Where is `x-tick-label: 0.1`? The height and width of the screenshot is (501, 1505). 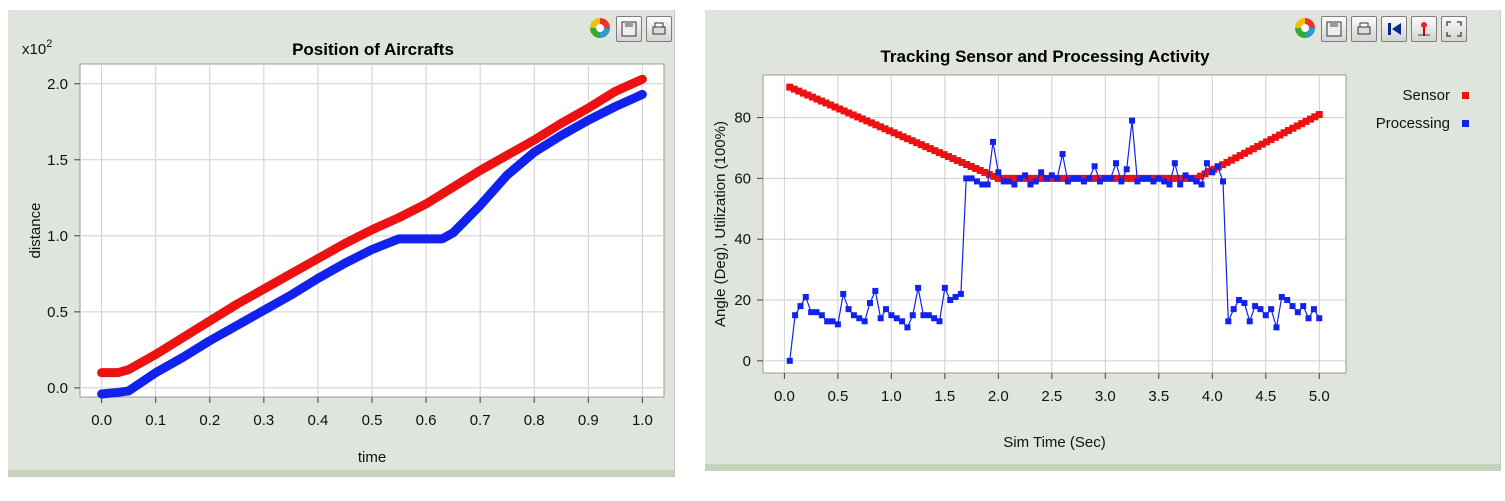 x-tick-label: 0.1 is located at coordinates (155, 420).